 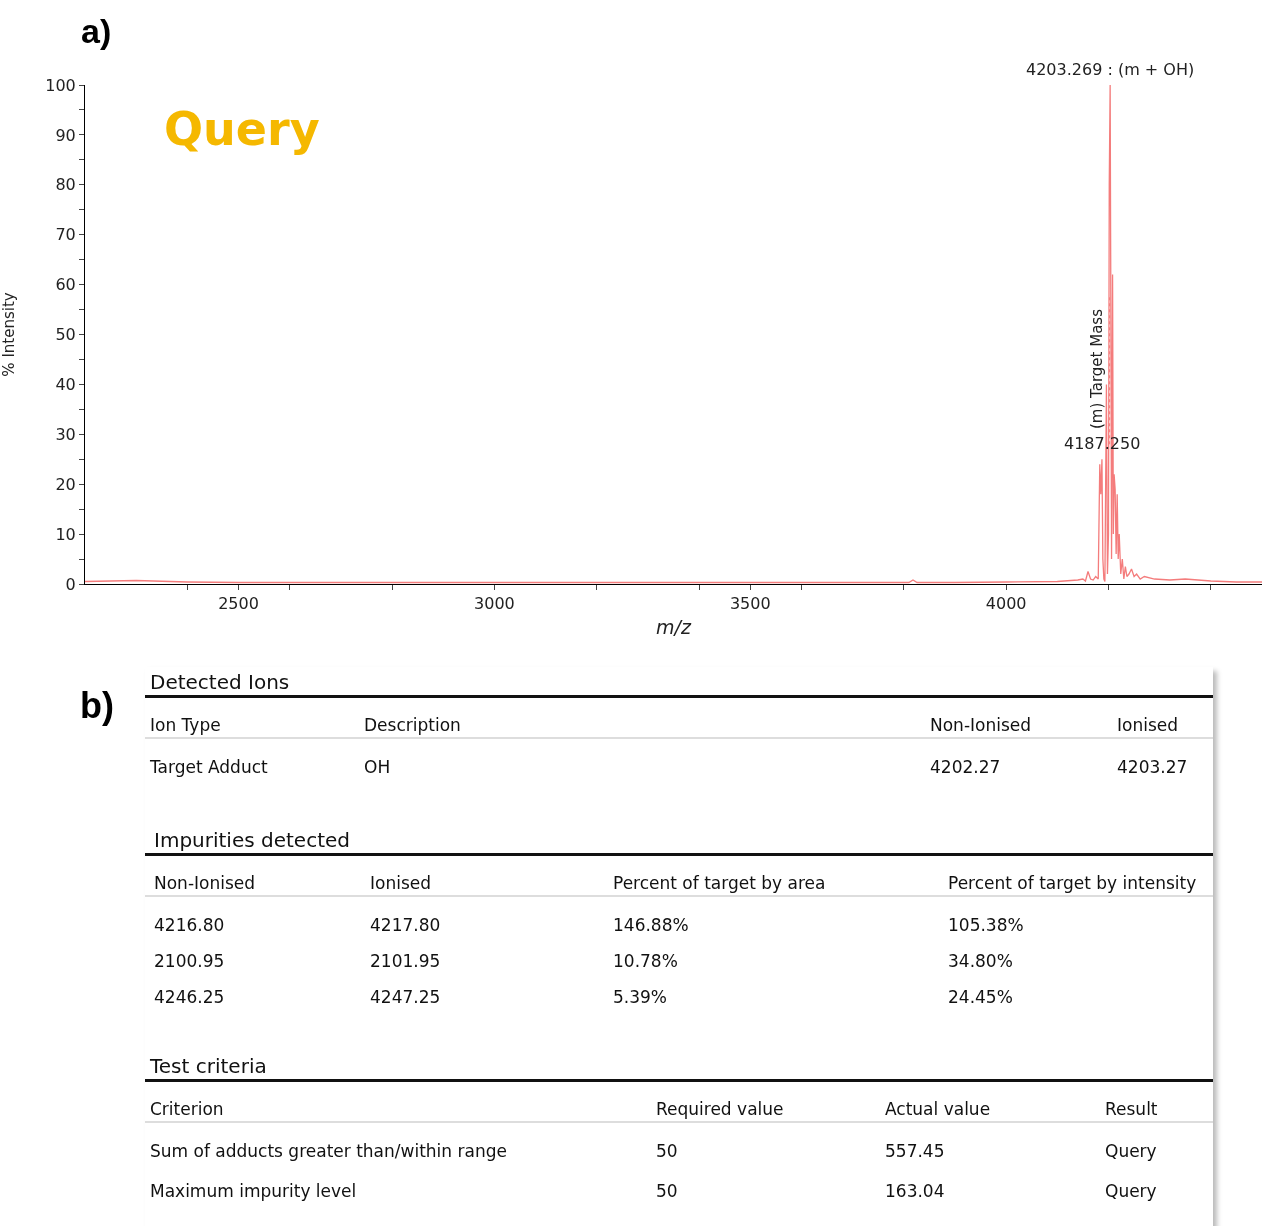 I want to click on text: 2100.95, so click(x=189, y=961).